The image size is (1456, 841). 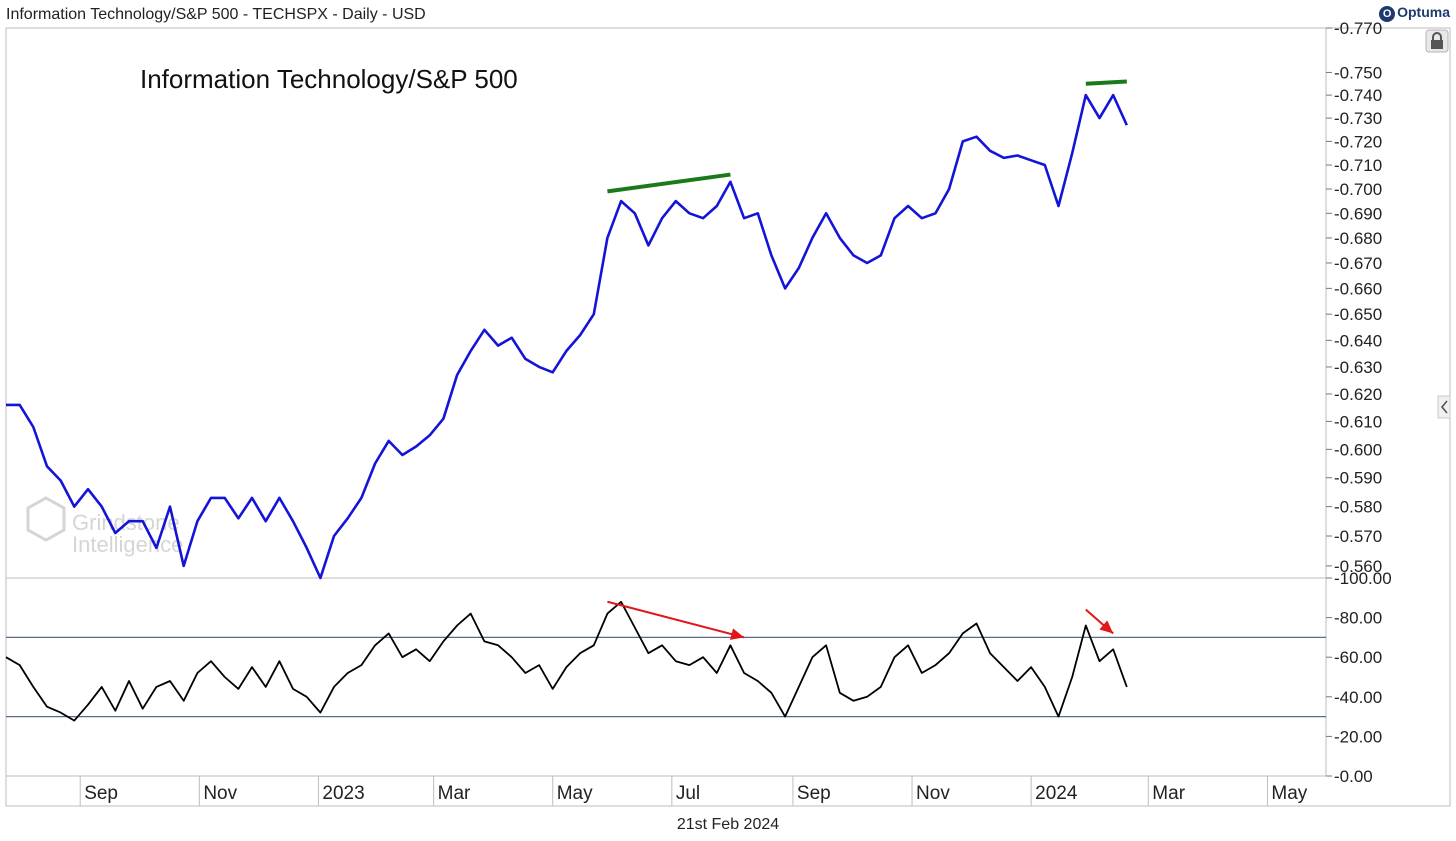 I want to click on oscillator-tick-label: -100.00, so click(x=1363, y=578).